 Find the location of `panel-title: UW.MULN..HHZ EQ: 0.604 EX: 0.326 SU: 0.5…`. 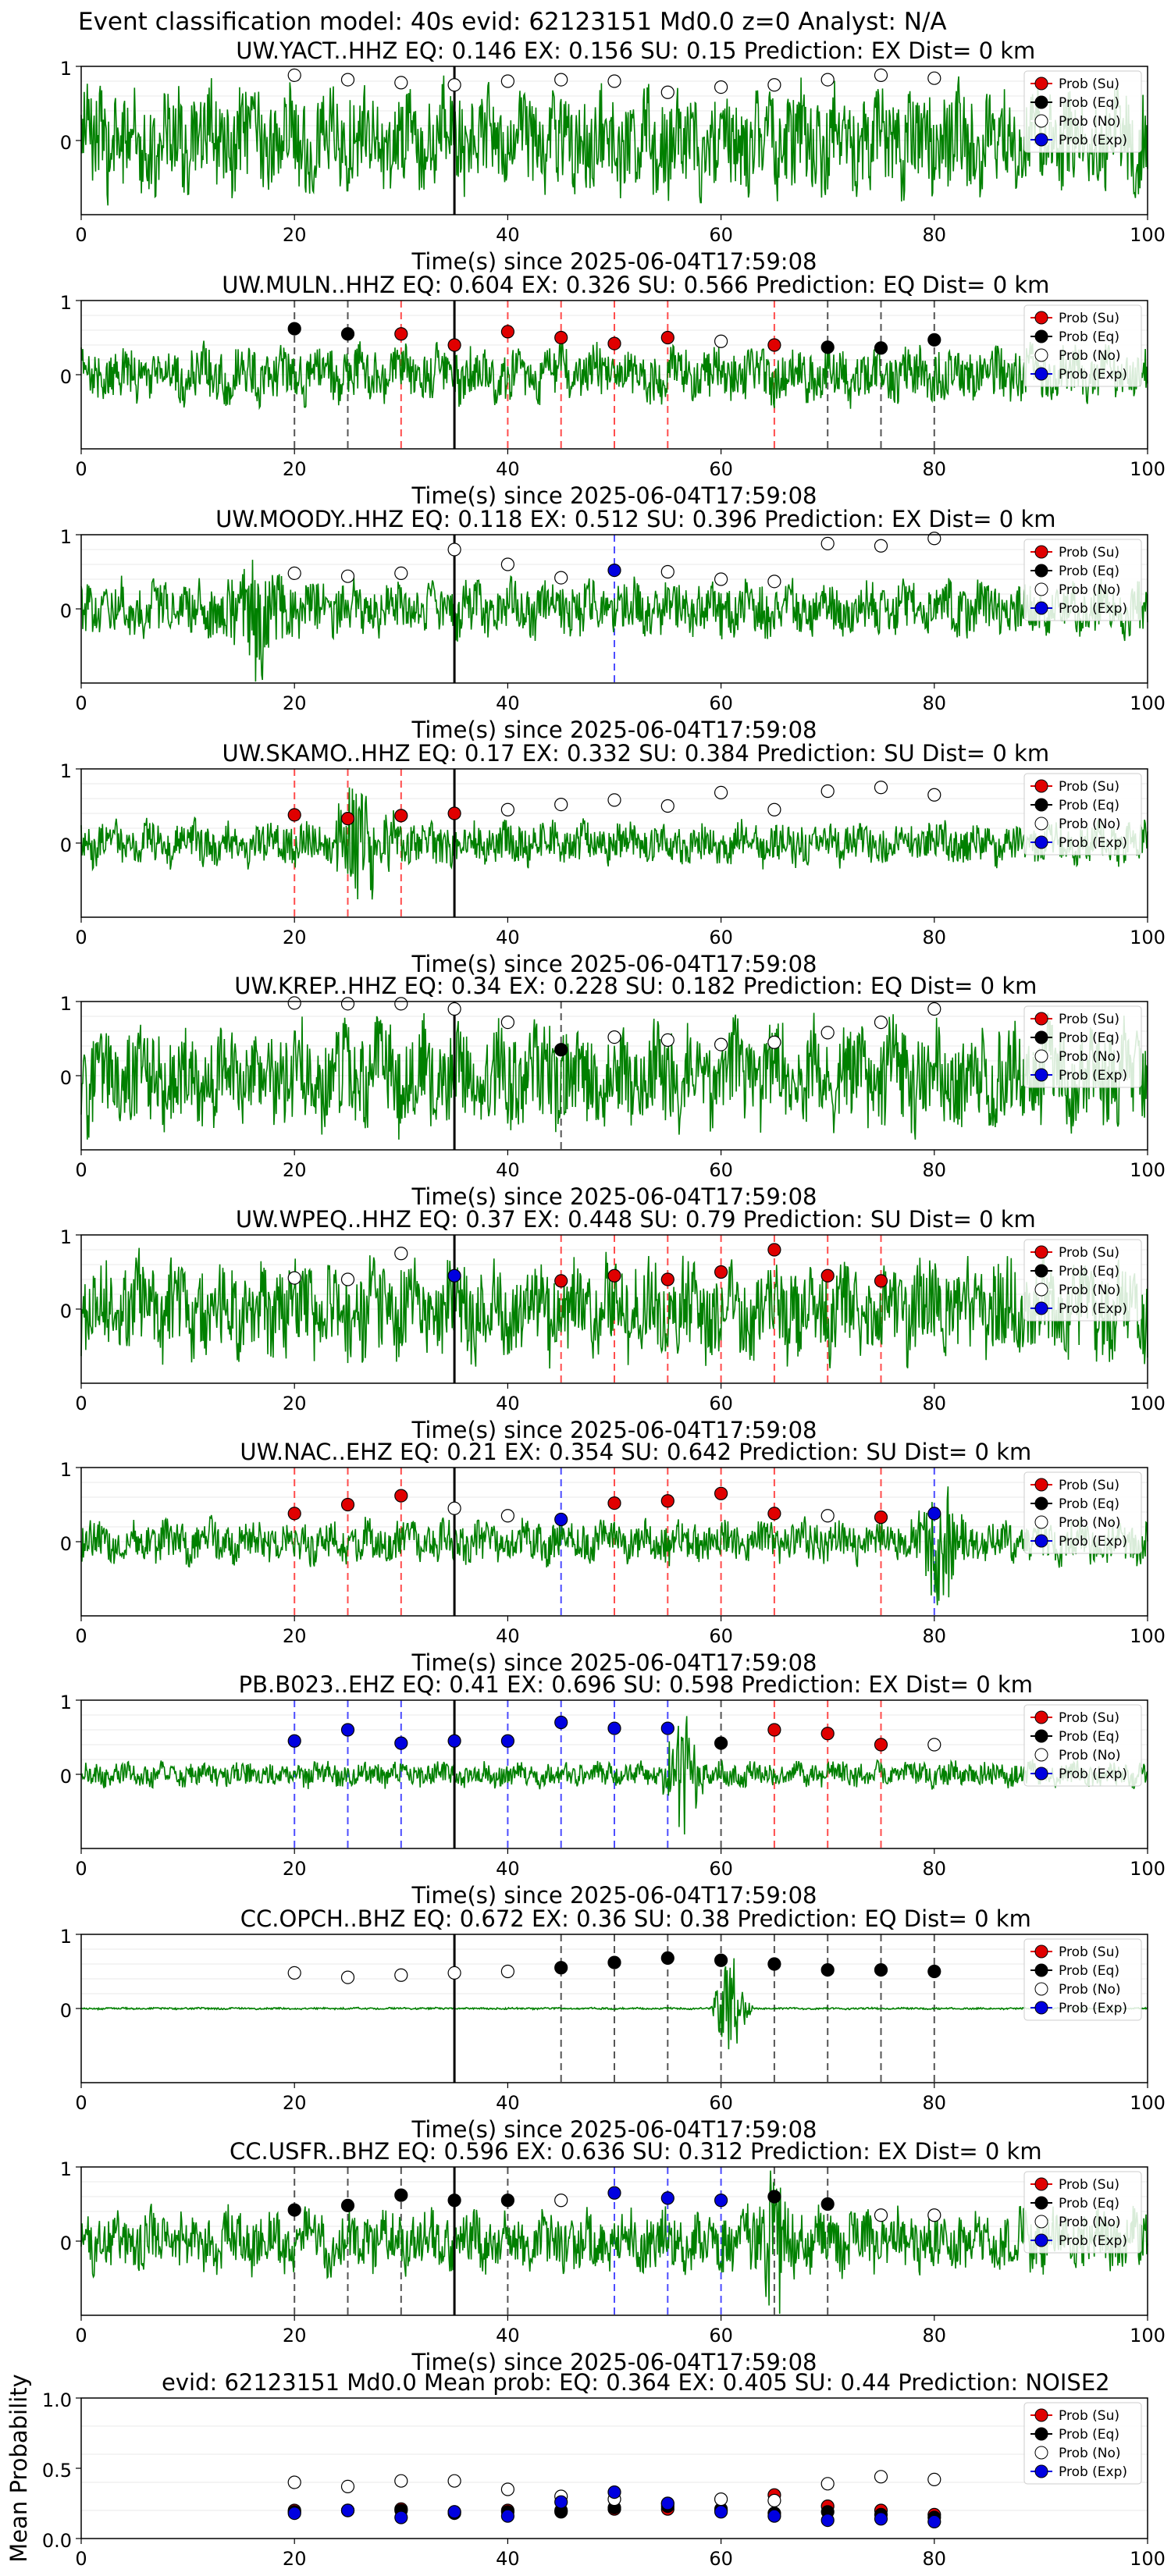

panel-title: UW.MULN..HHZ EQ: 0.604 EX: 0.326 SU: 0.5… is located at coordinates (635, 285).